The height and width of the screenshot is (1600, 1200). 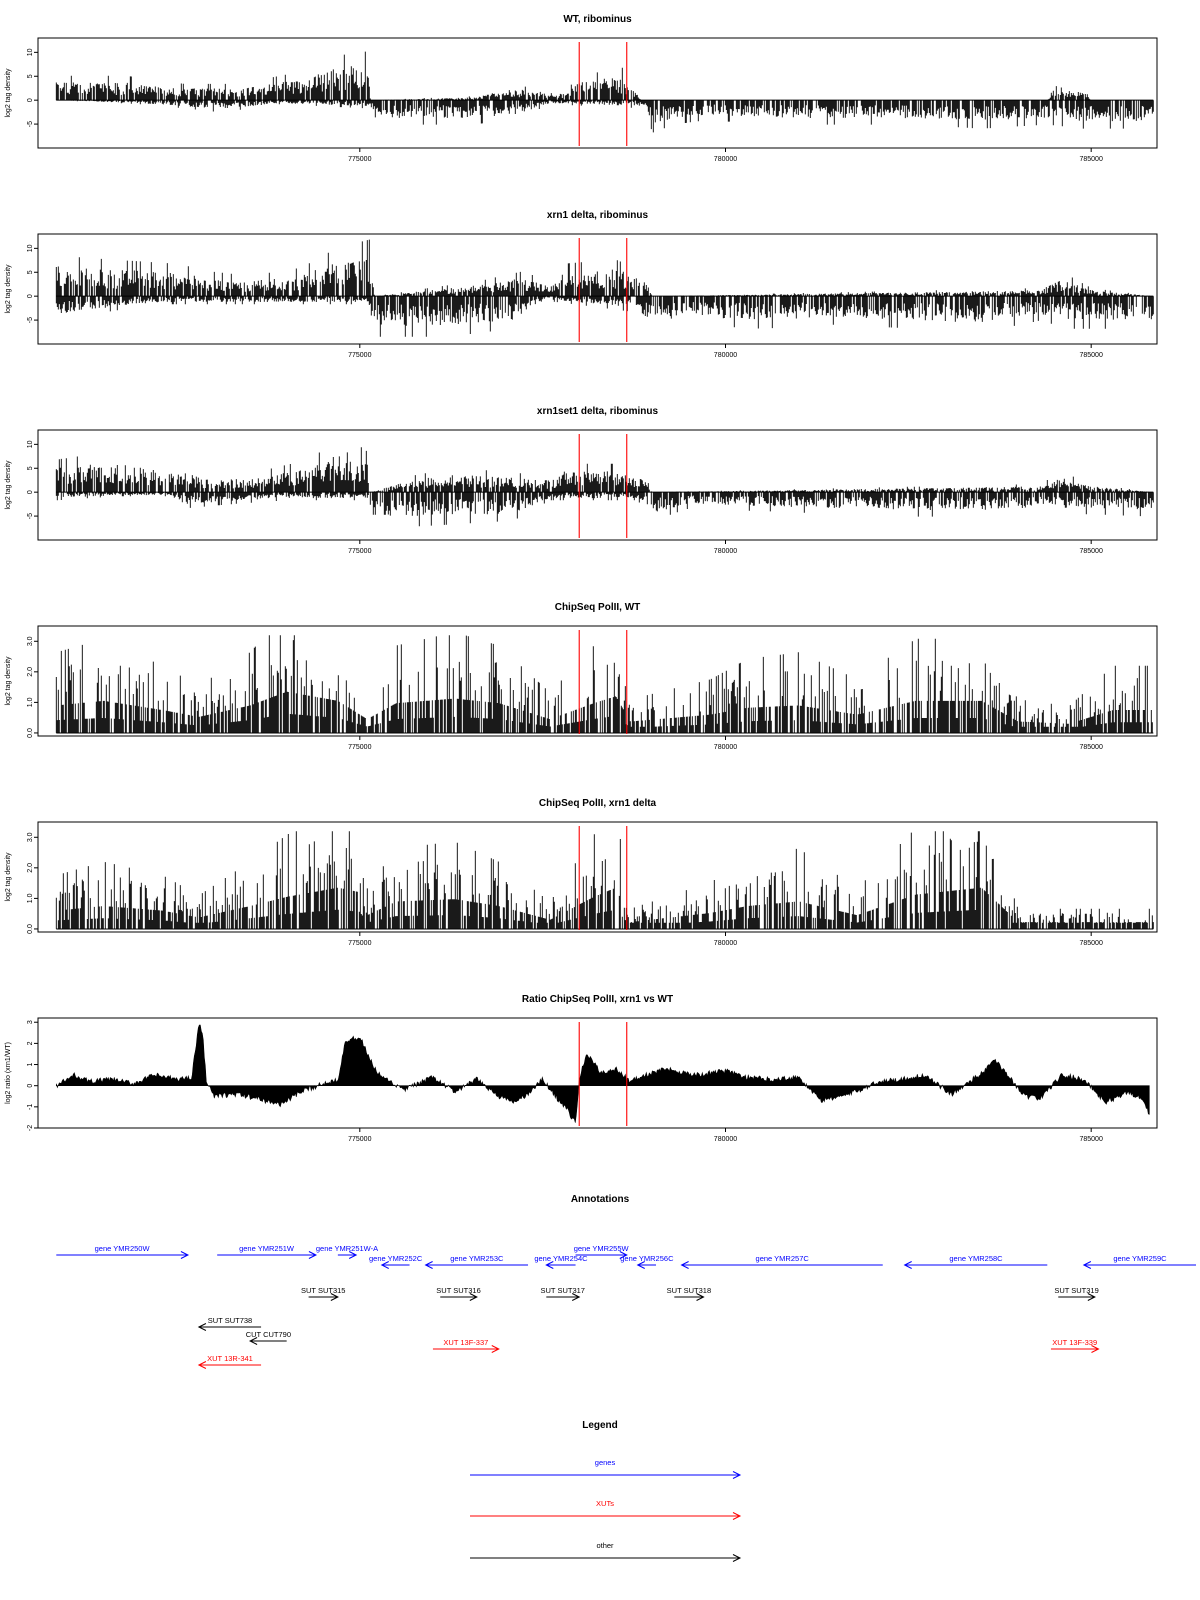 I want to click on y-axis-label: log2 ratio (xrn1/WT), so click(x=8, y=1073).